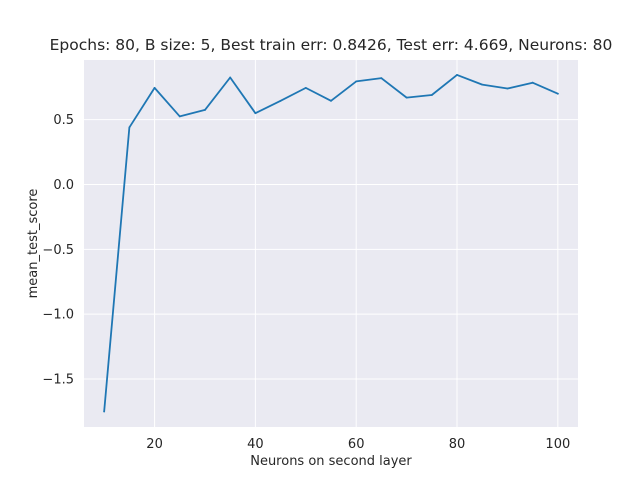  I want to click on x-tick-label: 20, so click(154, 444).